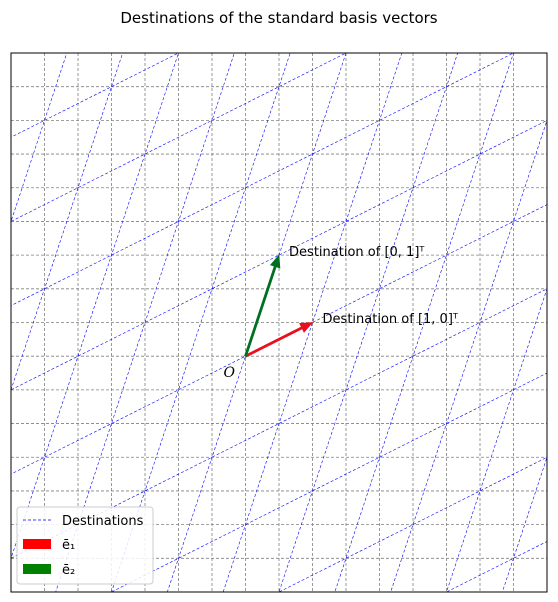 The image size is (558, 602). I want to click on legend-e1-swatch, so click(37, 544).